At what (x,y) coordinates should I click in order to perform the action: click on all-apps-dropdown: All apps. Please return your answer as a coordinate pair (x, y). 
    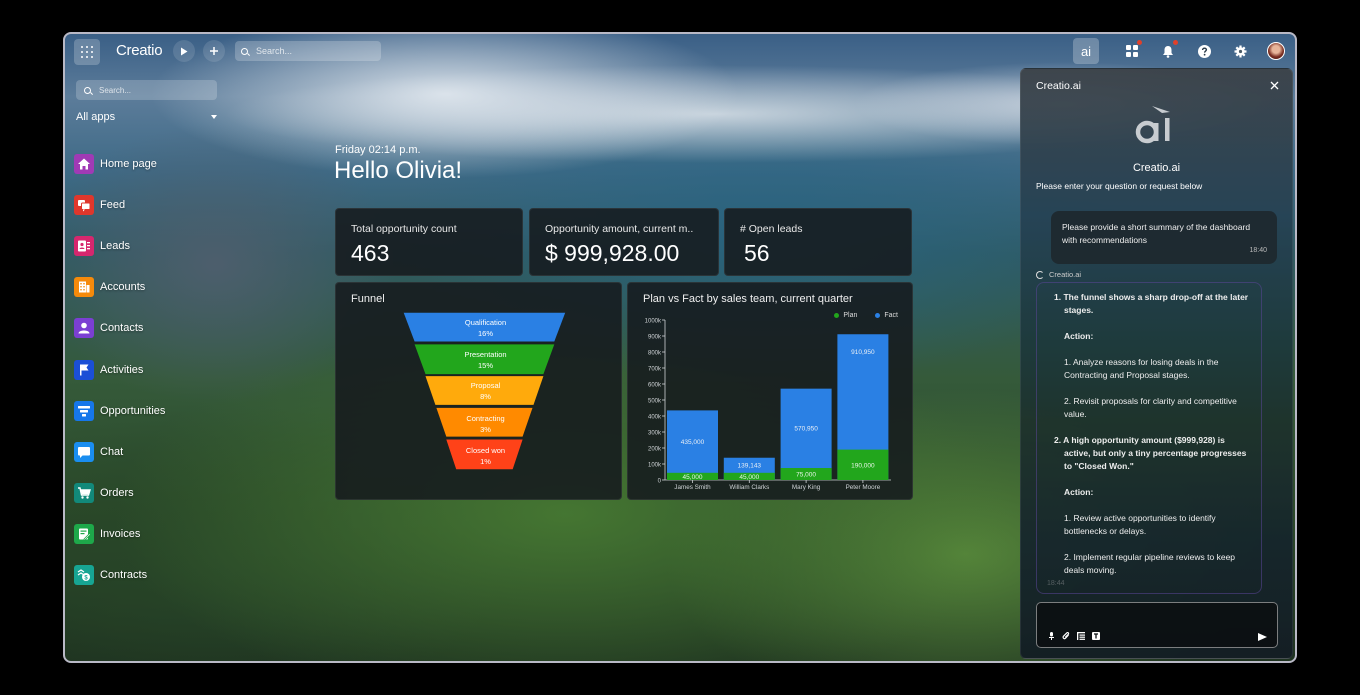
    Looking at the image, I should click on (146, 117).